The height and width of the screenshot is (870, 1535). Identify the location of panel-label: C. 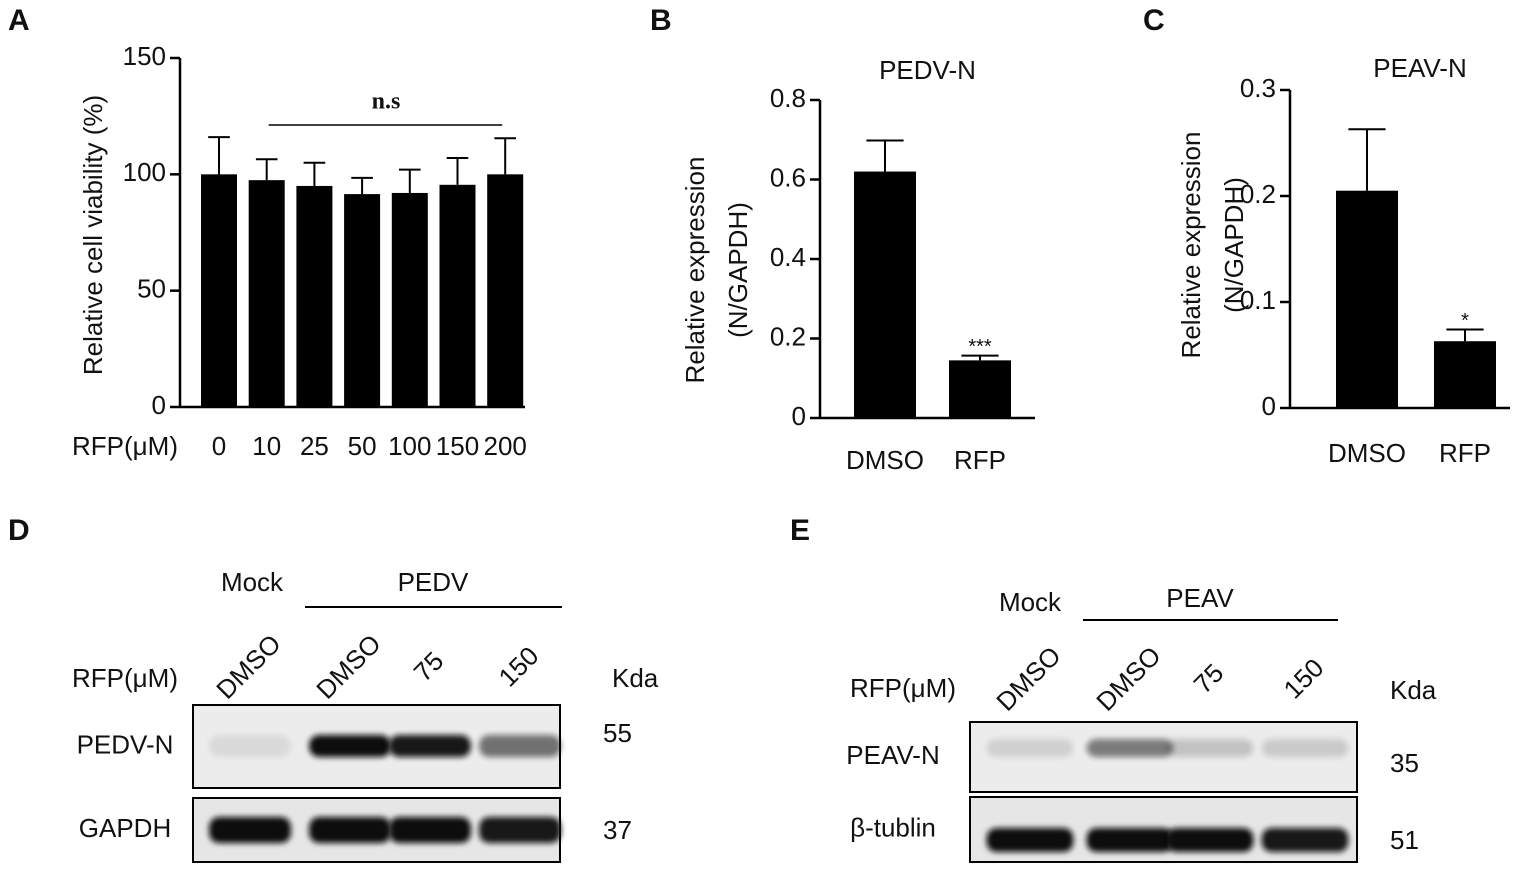
(1154, 20).